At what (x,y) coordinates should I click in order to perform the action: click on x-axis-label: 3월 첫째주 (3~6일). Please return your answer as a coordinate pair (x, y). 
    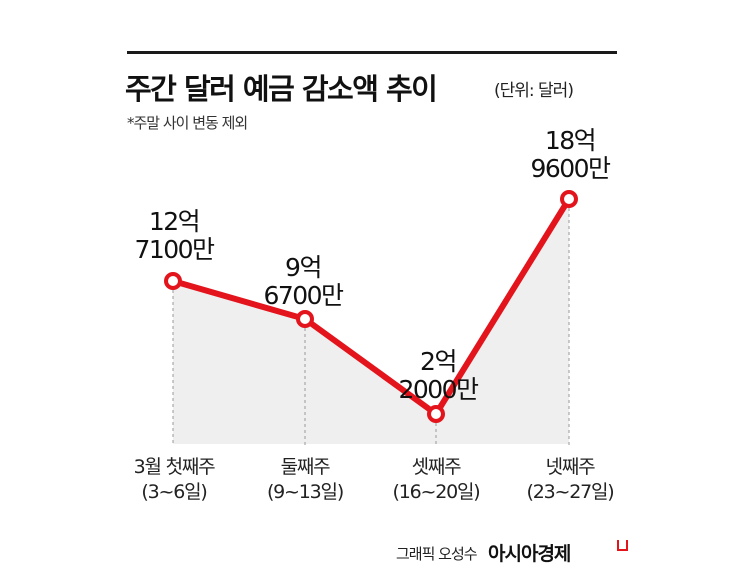
    Looking at the image, I should click on (174, 480).